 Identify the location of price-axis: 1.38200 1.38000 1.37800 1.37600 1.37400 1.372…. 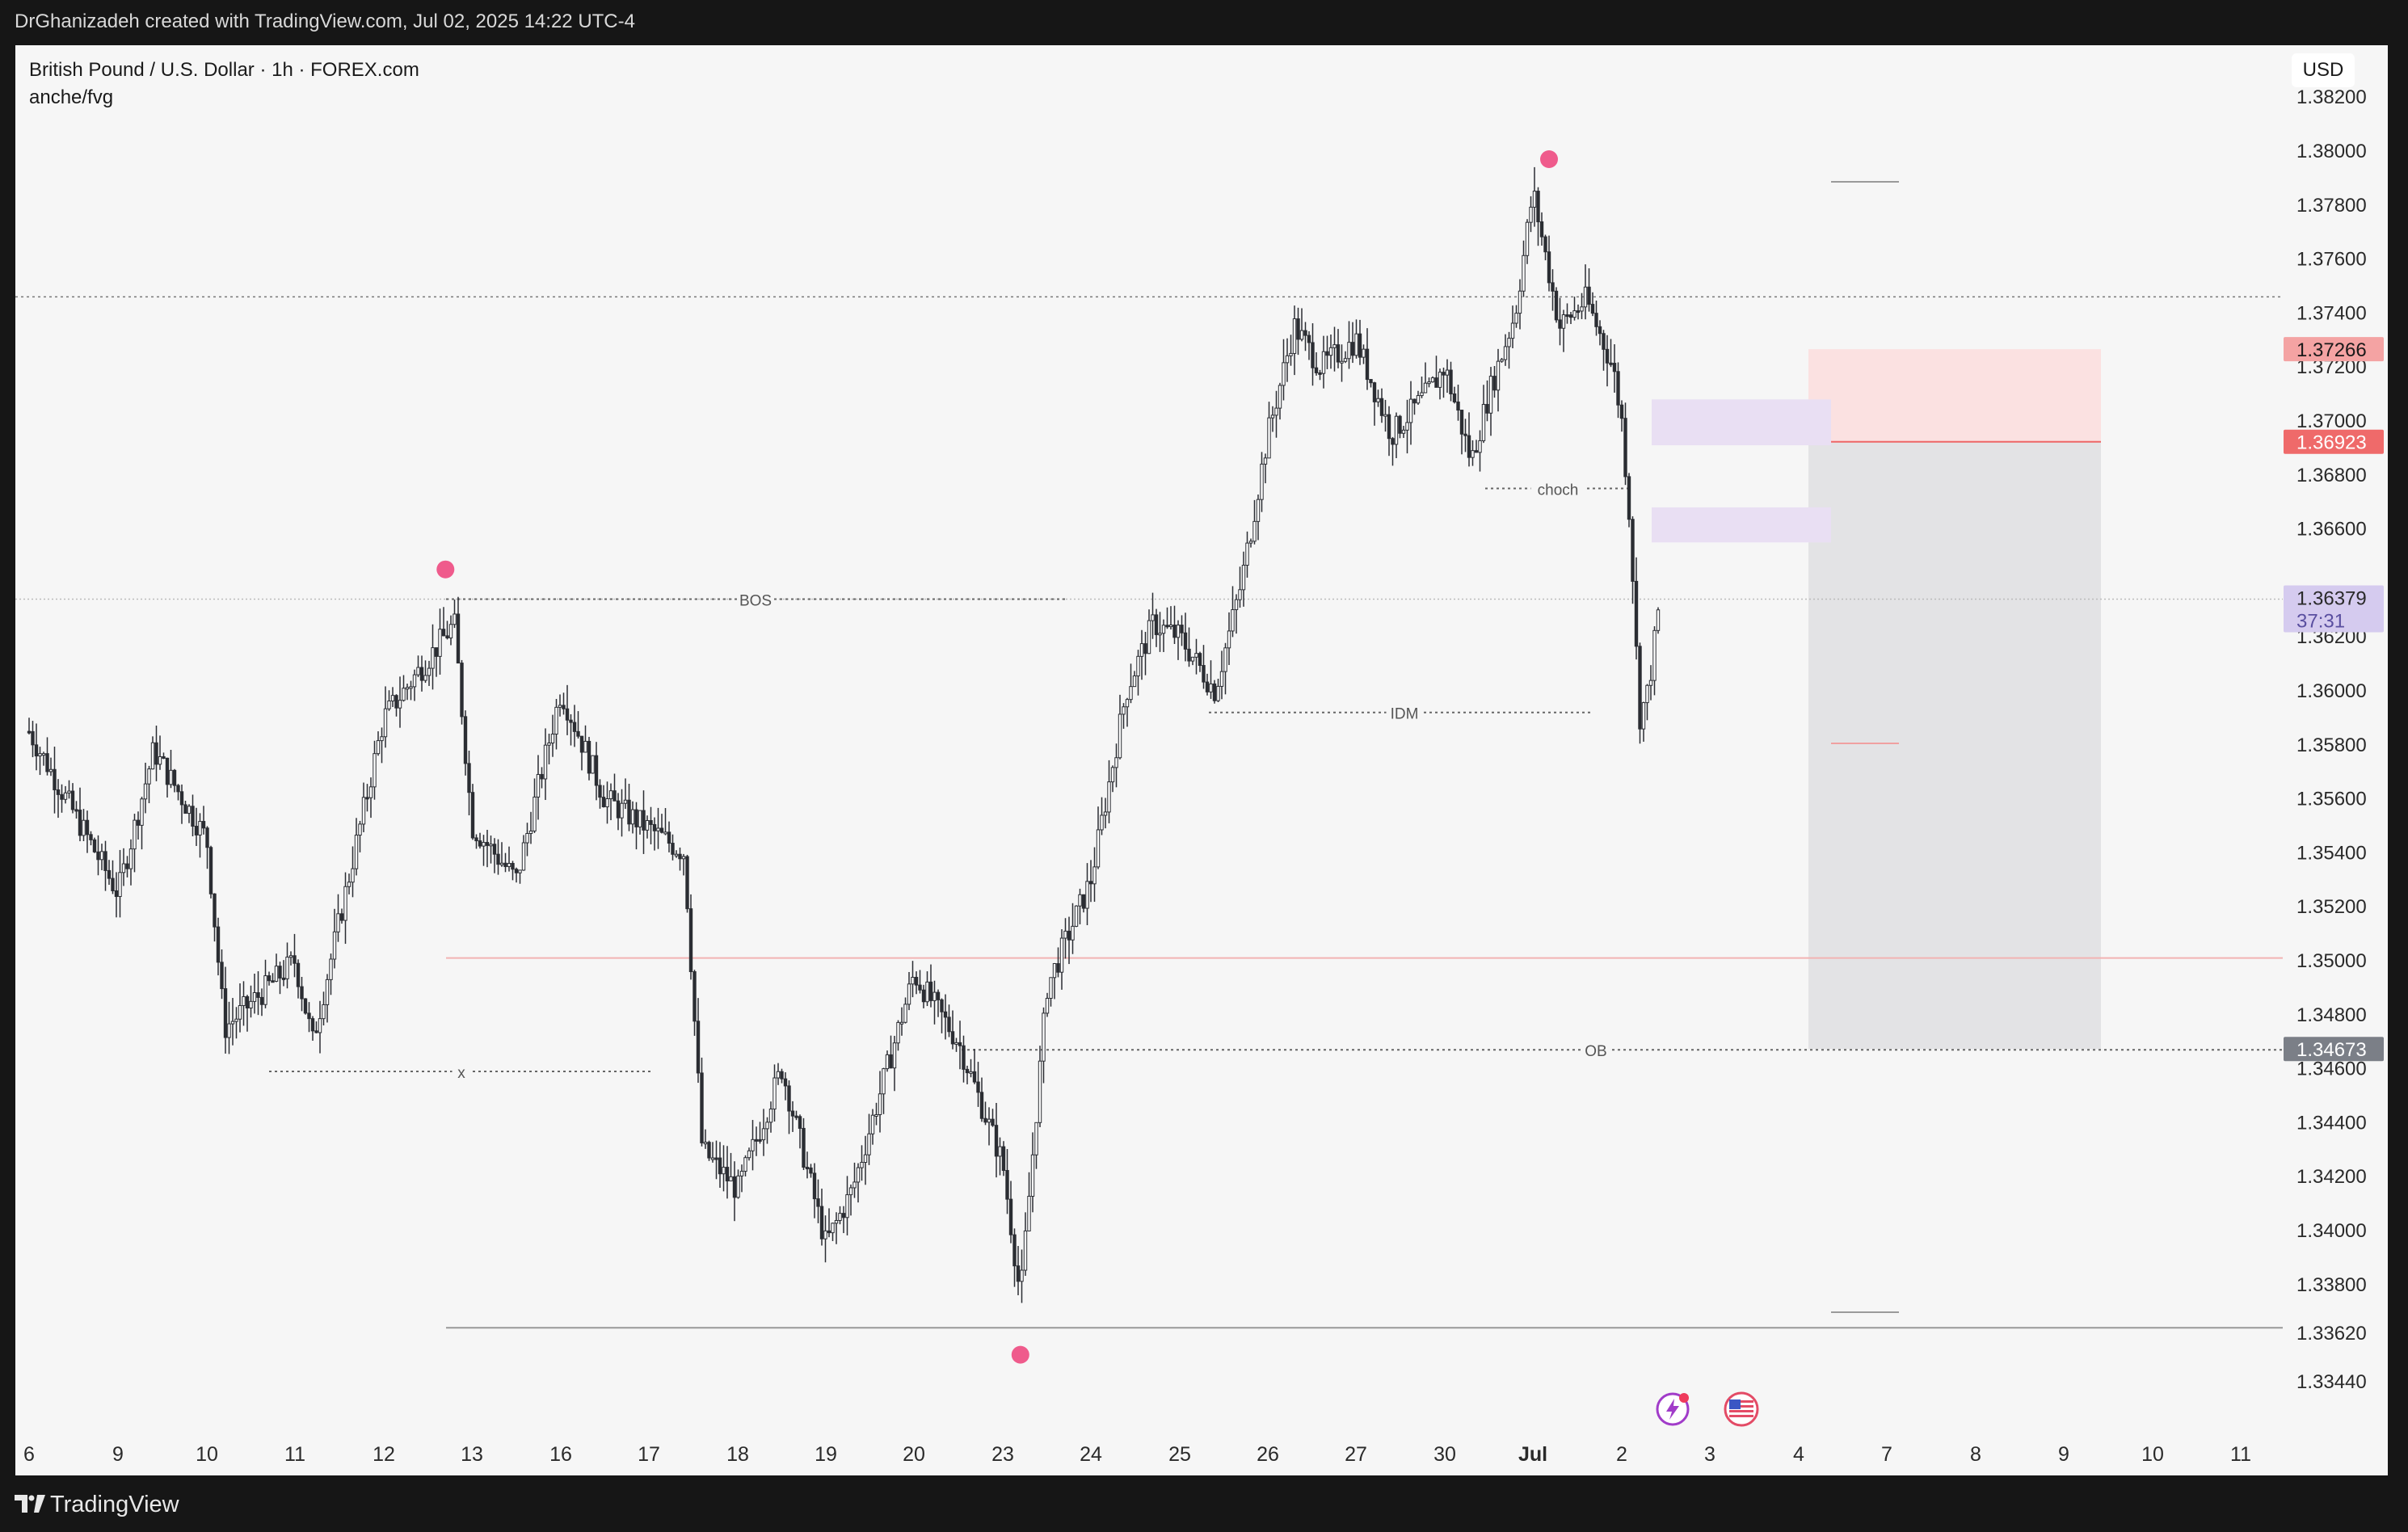
(2334, 739).